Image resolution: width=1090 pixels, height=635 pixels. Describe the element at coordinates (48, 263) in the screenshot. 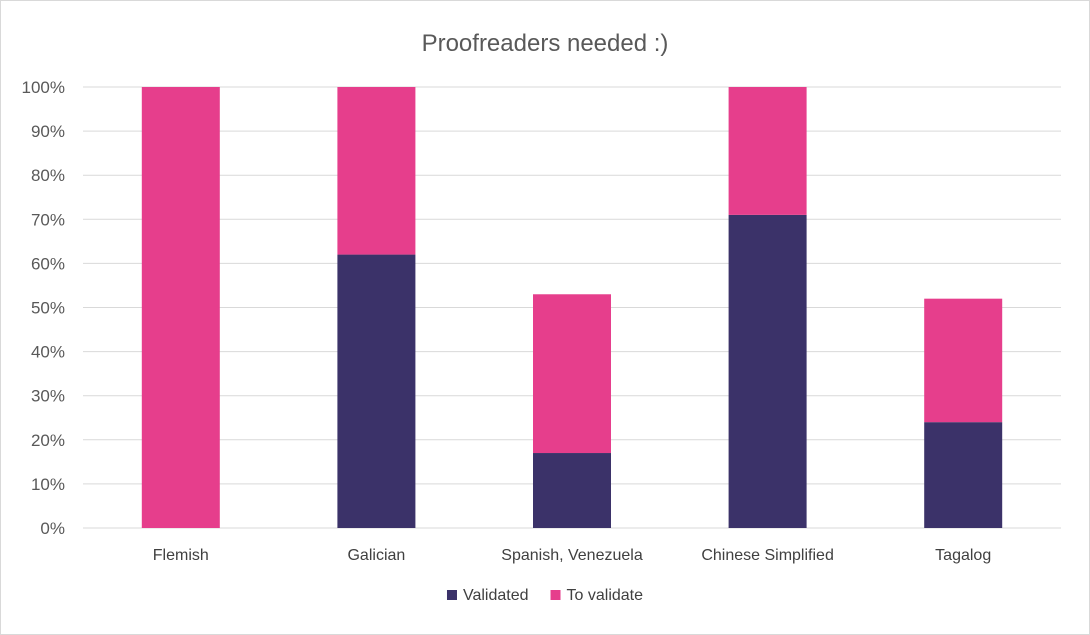

I see `y-tick-label: 60%` at that location.